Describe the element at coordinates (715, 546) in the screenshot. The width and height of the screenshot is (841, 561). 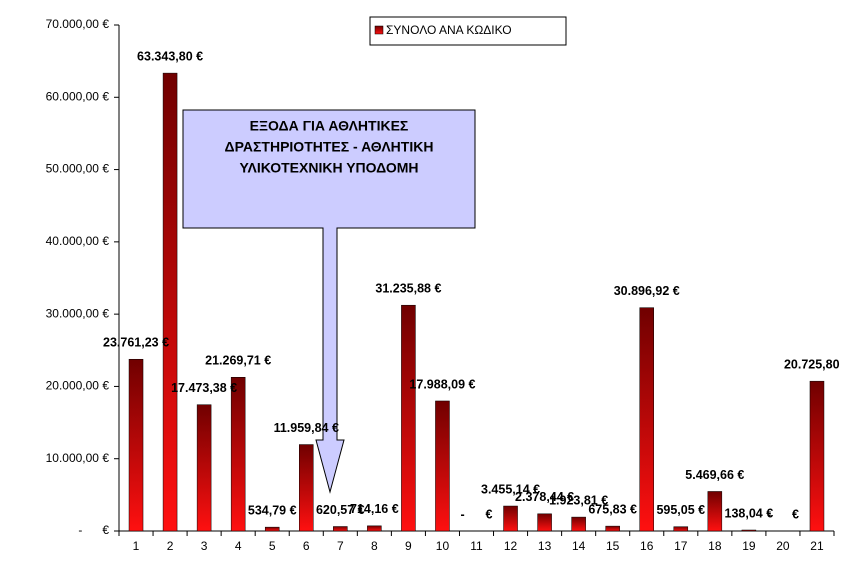
I see `x-tick-label: 18` at that location.